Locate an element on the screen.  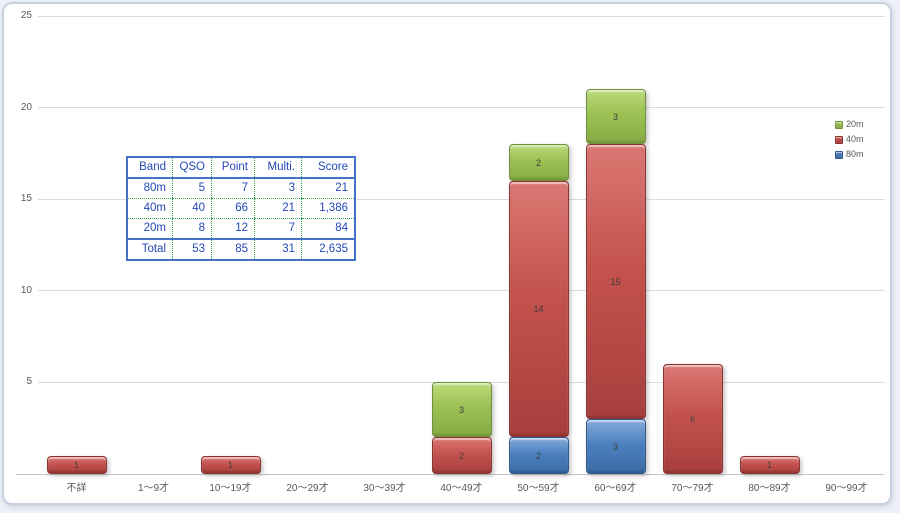
score-table-header: Band QSO Point Multi. Score is located at coordinates (241, 168).